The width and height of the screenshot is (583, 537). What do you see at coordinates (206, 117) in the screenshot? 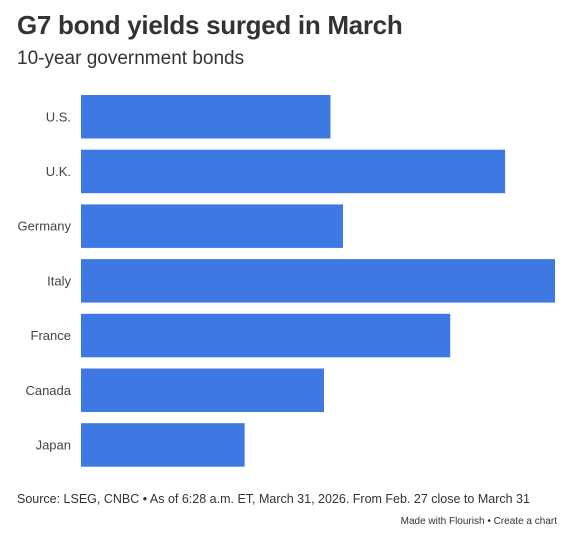
I see `bar-us` at bounding box center [206, 117].